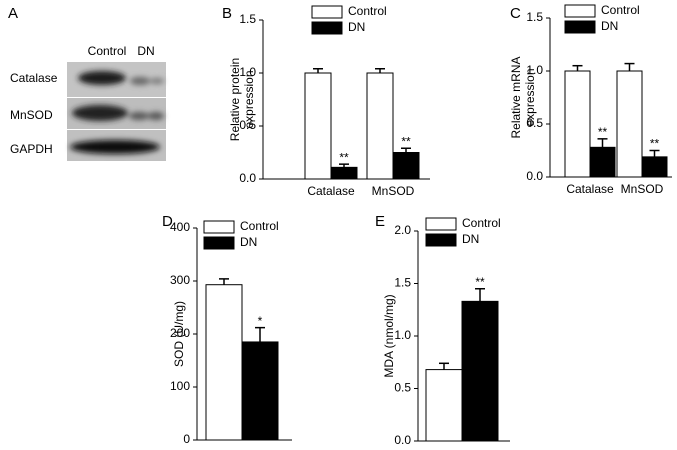 The image size is (677, 450). Describe the element at coordinates (116, 111) in the screenshot. I see `blot-image` at that location.